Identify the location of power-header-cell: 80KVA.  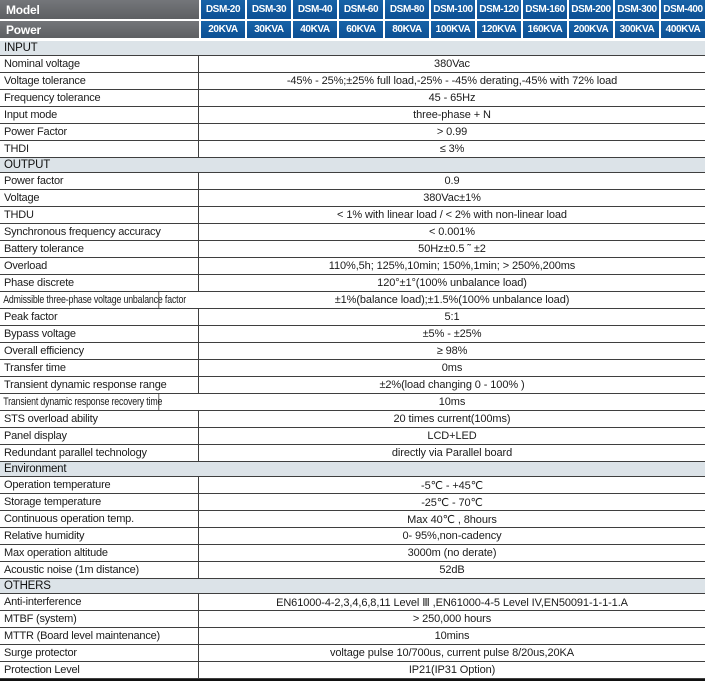
(407, 29).